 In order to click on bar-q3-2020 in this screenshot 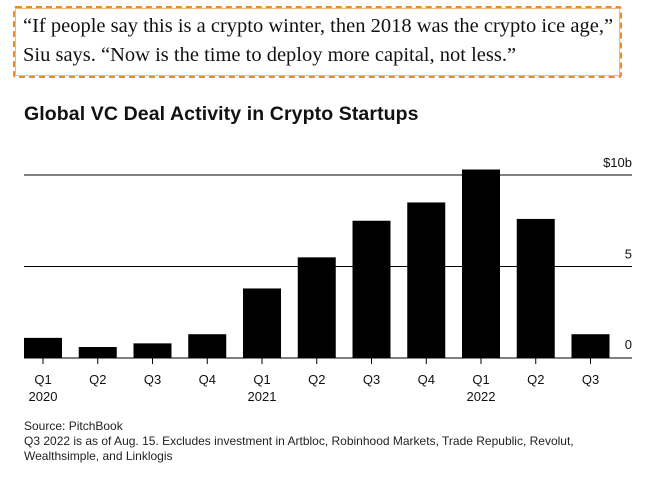, I will do `click(152, 350)`.